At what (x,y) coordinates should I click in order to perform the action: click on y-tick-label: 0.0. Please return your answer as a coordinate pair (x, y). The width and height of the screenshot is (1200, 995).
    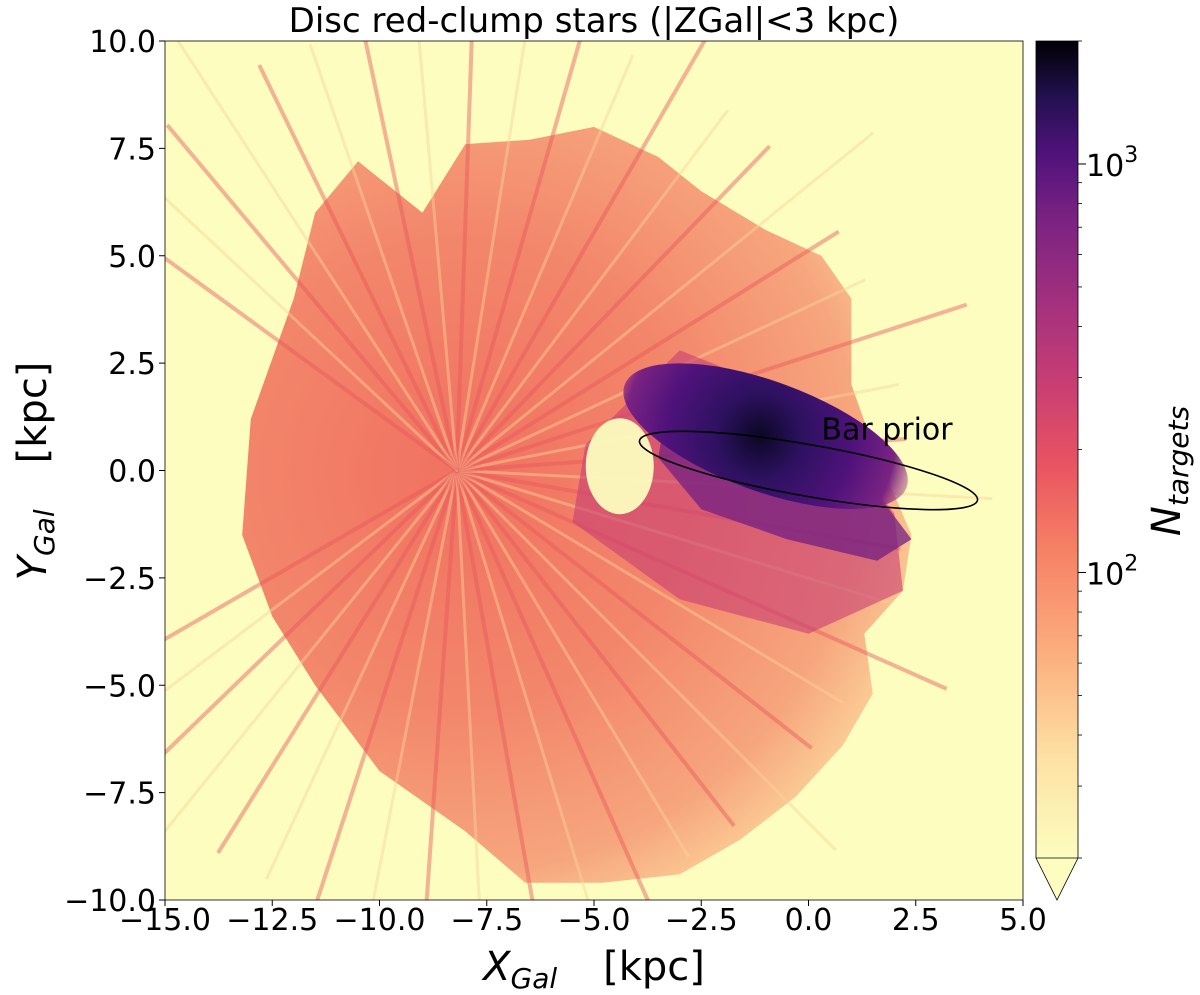
    Looking at the image, I should click on (132, 472).